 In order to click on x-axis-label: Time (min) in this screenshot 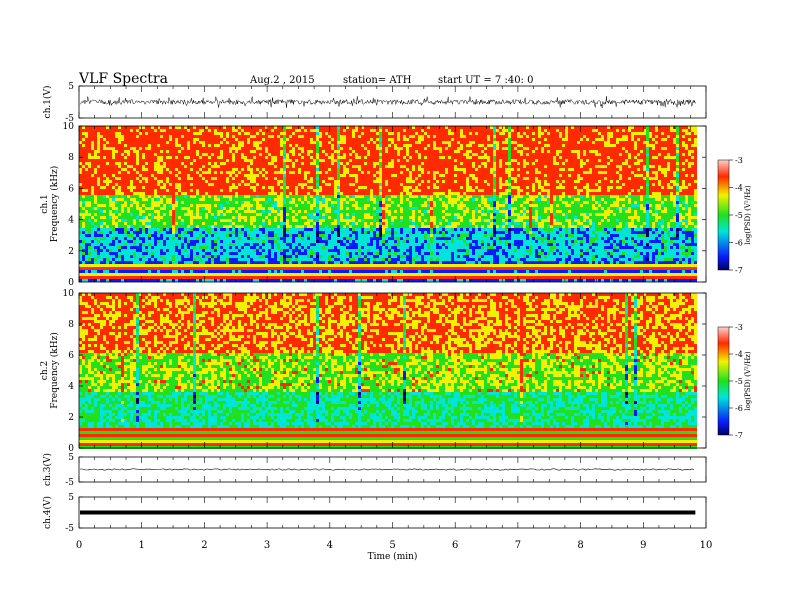, I will do `click(393, 556)`.